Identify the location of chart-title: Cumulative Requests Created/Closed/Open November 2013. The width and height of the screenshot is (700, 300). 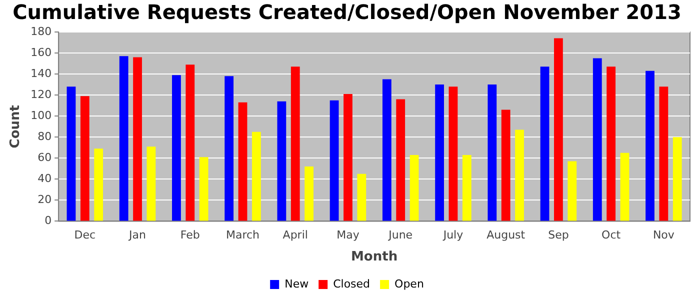
(347, 12).